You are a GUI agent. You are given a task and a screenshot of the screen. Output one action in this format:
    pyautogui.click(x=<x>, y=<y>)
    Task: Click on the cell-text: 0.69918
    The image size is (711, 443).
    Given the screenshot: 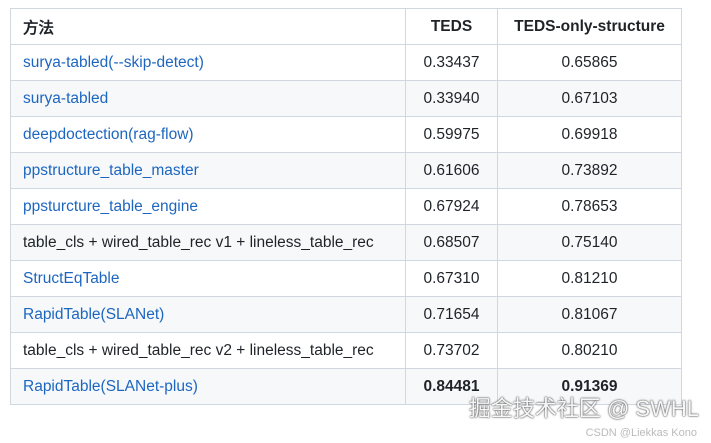 What is the action you would take?
    pyautogui.click(x=589, y=134)
    